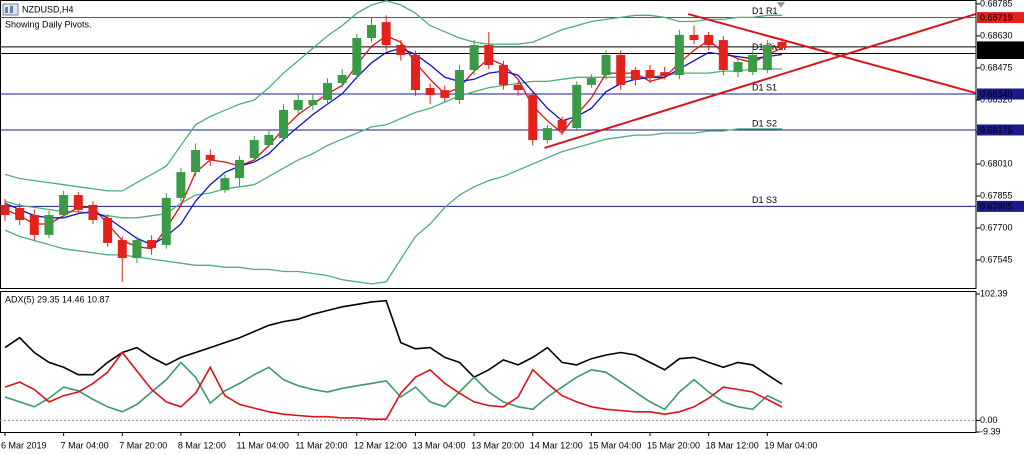 The width and height of the screenshot is (1024, 455). I want to click on x-tick-label: 15 Mar 20:00, so click(673, 445).